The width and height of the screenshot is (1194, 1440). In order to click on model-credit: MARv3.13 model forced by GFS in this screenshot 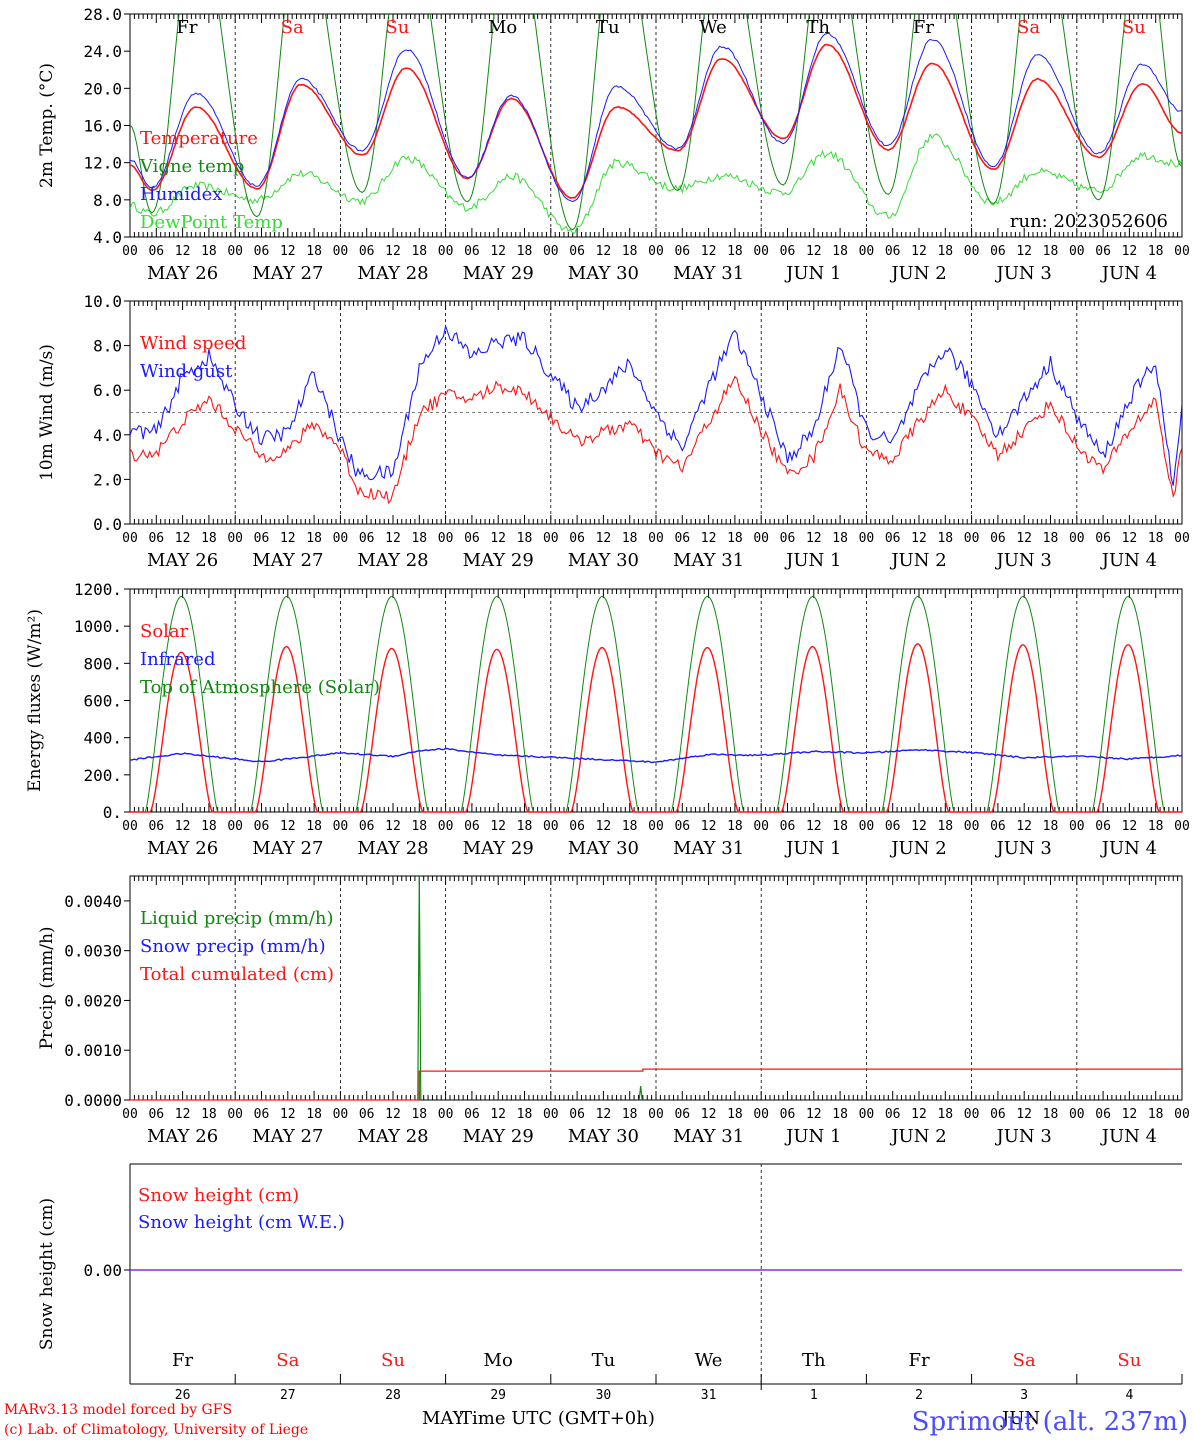, I will do `click(118, 1410)`.